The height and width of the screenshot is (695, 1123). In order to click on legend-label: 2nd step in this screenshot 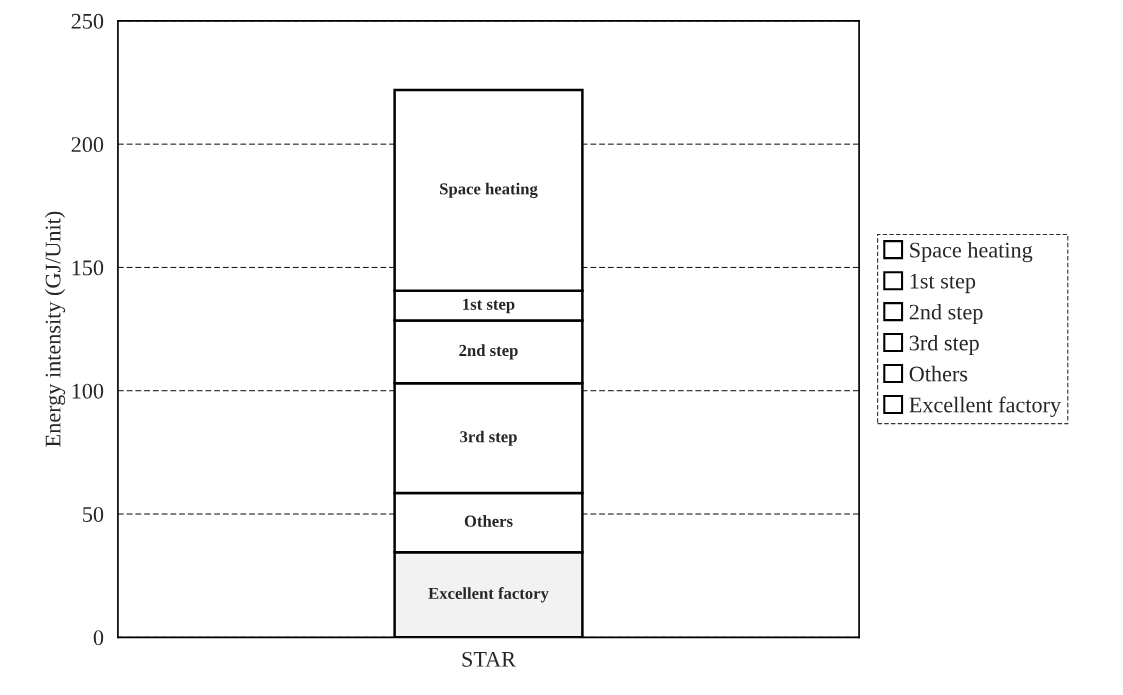, I will do `click(946, 314)`.